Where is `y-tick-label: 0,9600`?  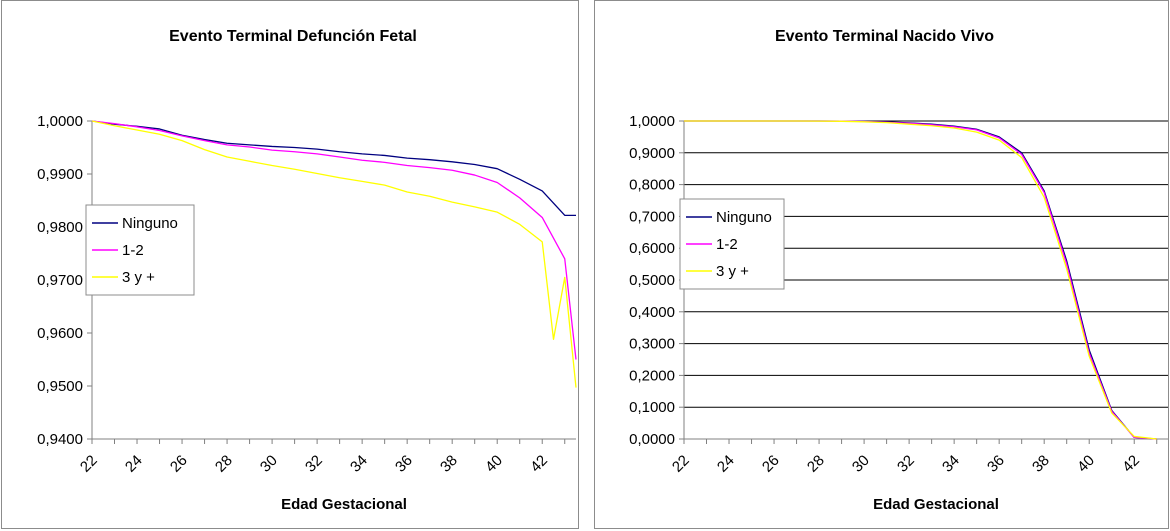 y-tick-label: 0,9600 is located at coordinates (60, 333).